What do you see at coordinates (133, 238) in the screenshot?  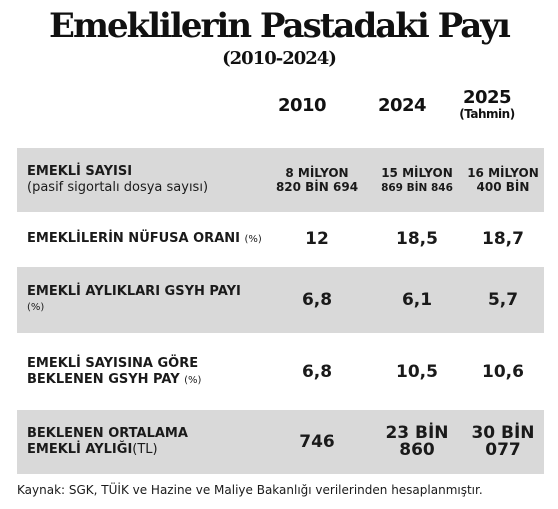 I see `row-label-main: EMEKLİLERİN NÜFUSA ORANI` at bounding box center [133, 238].